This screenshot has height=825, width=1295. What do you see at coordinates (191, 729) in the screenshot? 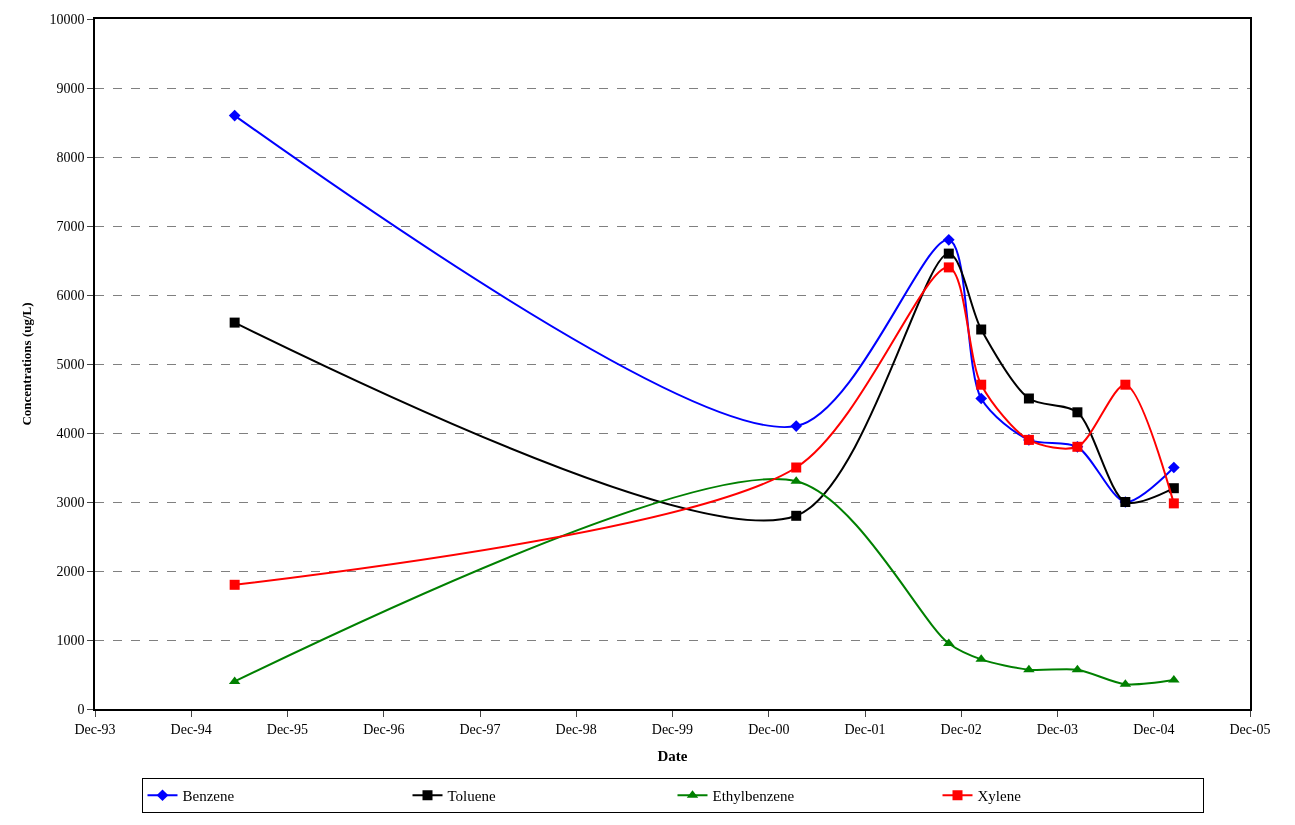
I see `x-tick-label: Dec-94` at bounding box center [191, 729].